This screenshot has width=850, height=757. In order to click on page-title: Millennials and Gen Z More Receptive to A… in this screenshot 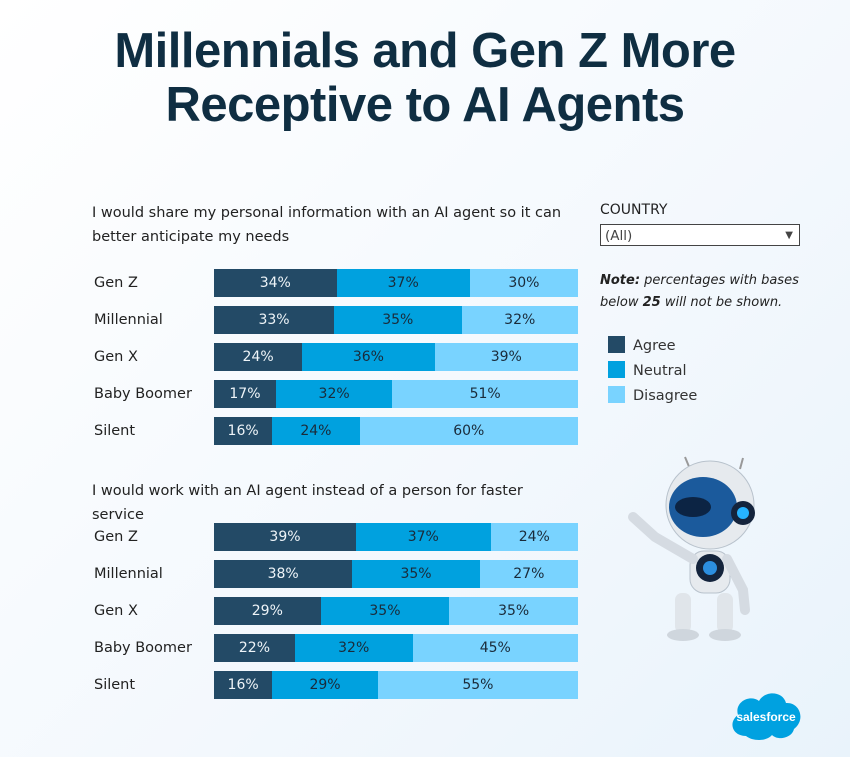, I will do `click(425, 78)`.